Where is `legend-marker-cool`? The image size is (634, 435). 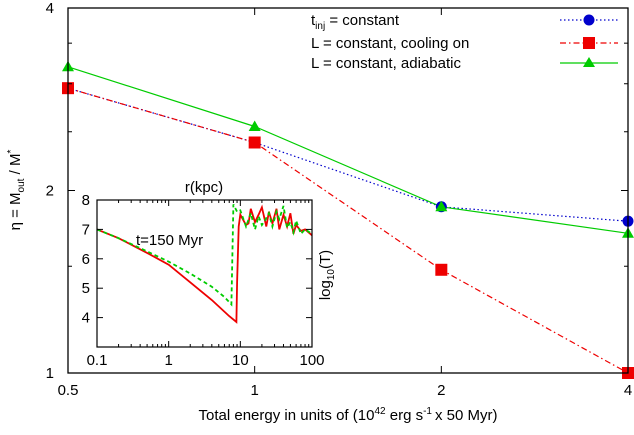
legend-marker-cool is located at coordinates (589, 43).